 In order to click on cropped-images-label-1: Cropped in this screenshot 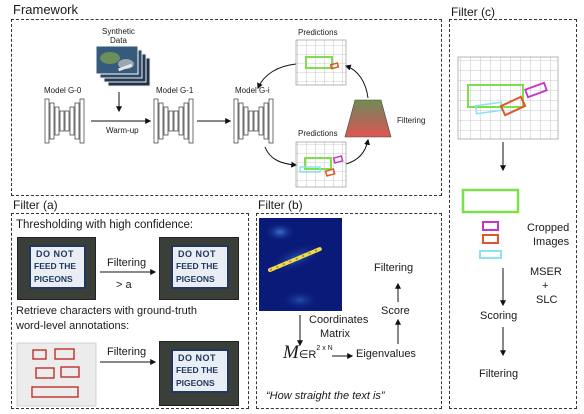, I will do `click(548, 228)`.